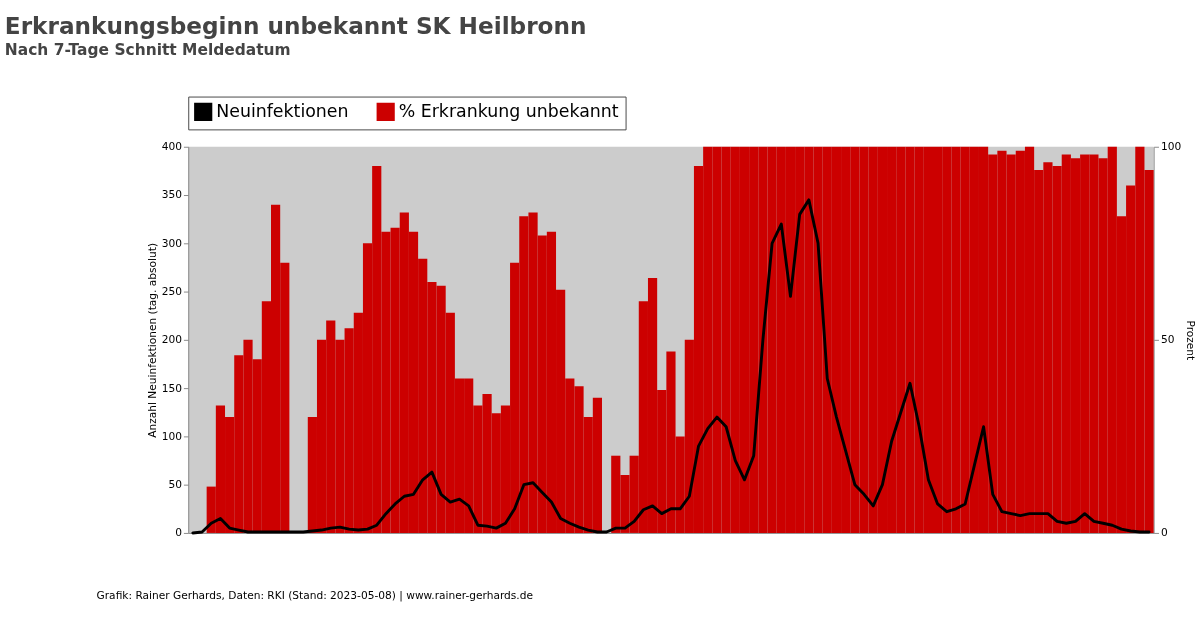 This screenshot has width=1200, height=628. I want to click on y-tick-label: 200, so click(172, 340).